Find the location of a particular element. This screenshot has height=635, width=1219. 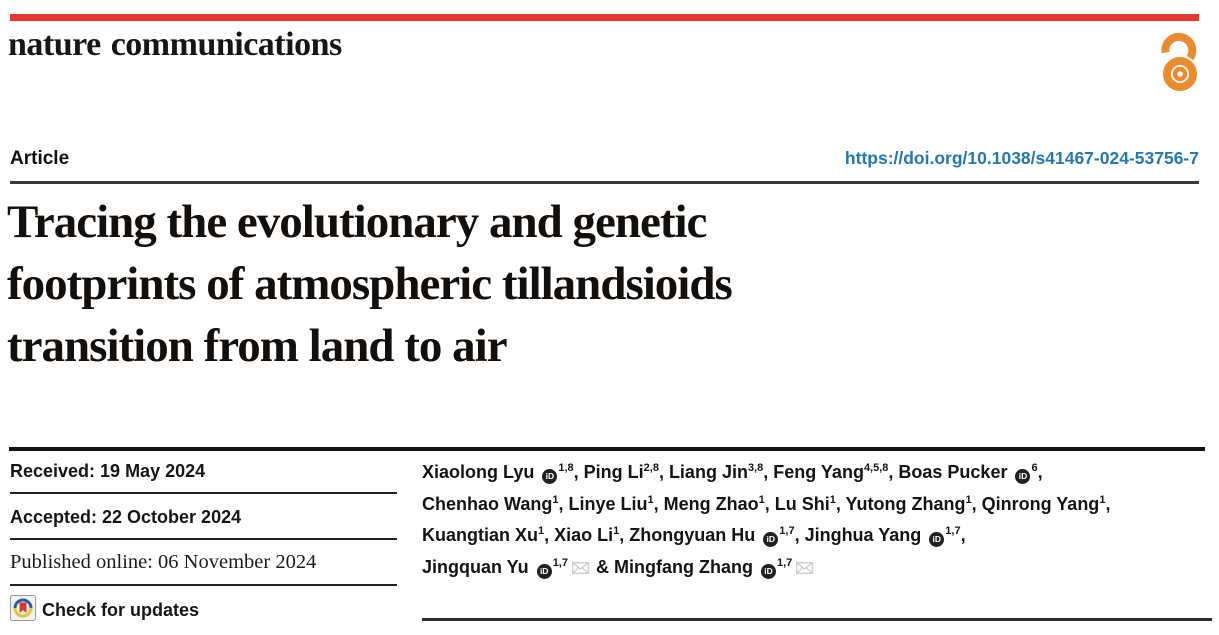

article-rule is located at coordinates (604, 182).